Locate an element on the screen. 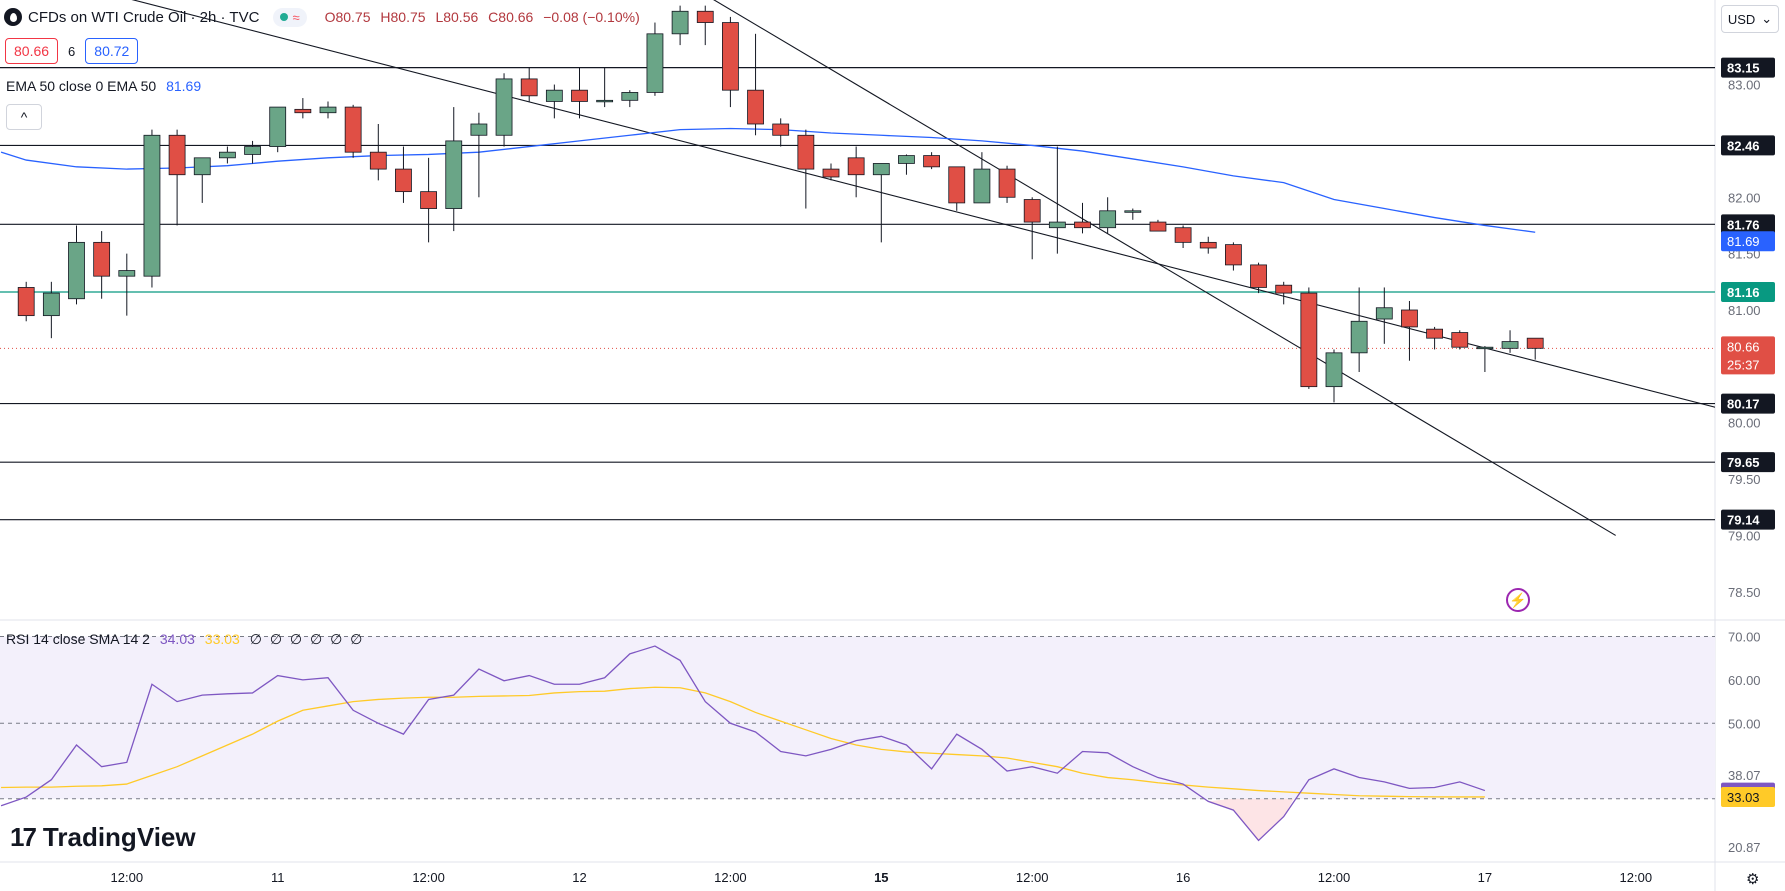  price-tick-label: 79.00 is located at coordinates (1744, 535).